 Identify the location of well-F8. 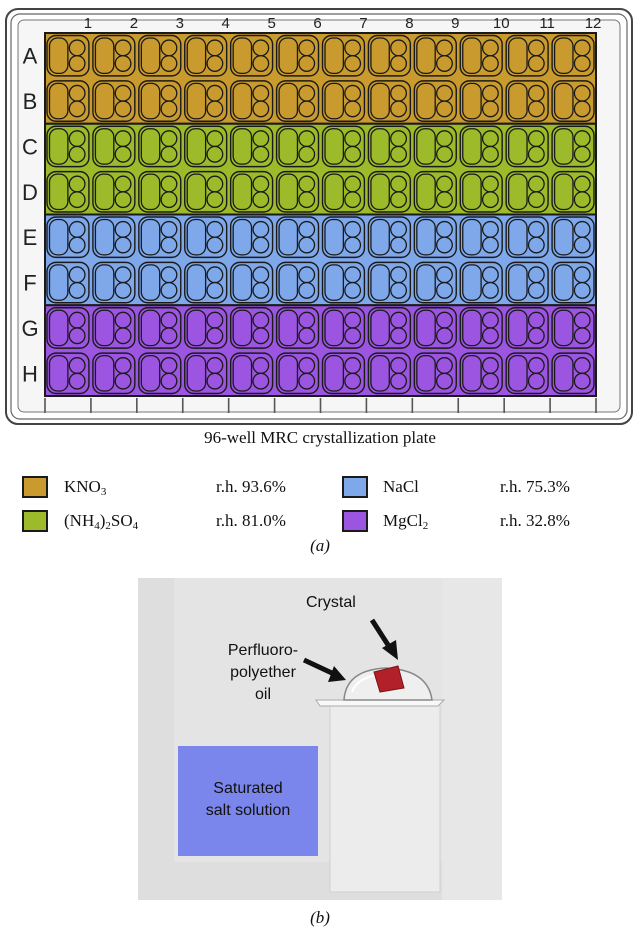
(389, 282).